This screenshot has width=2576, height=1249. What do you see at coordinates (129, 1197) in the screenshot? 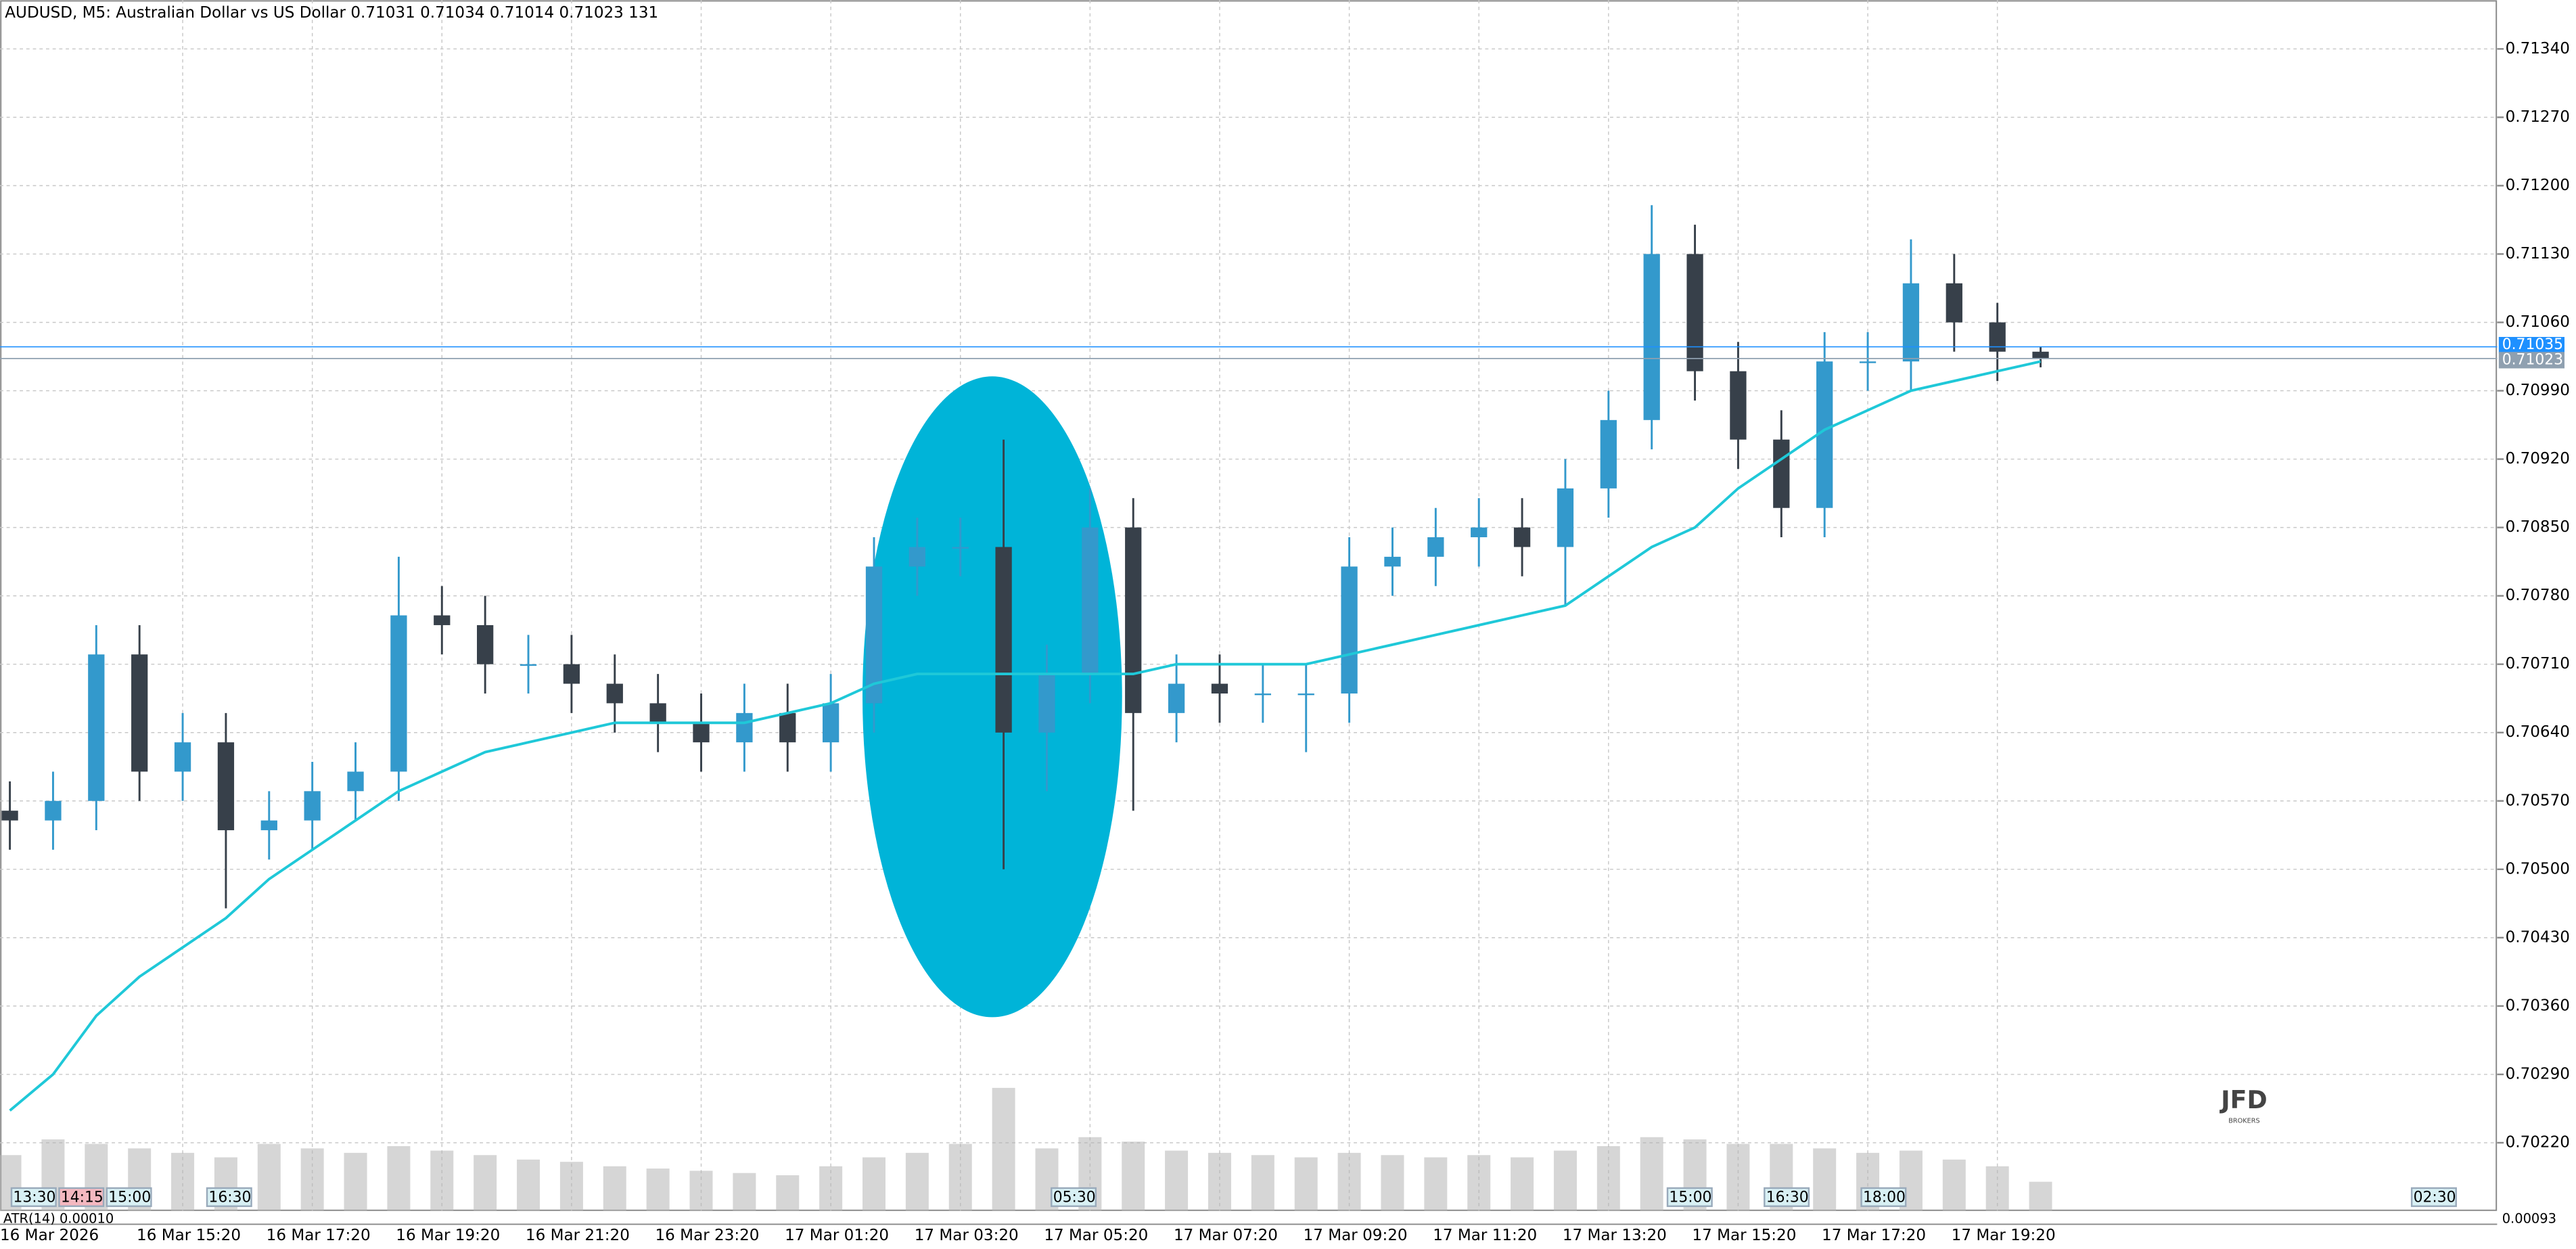
I see `time-marker: 15:00` at bounding box center [129, 1197].